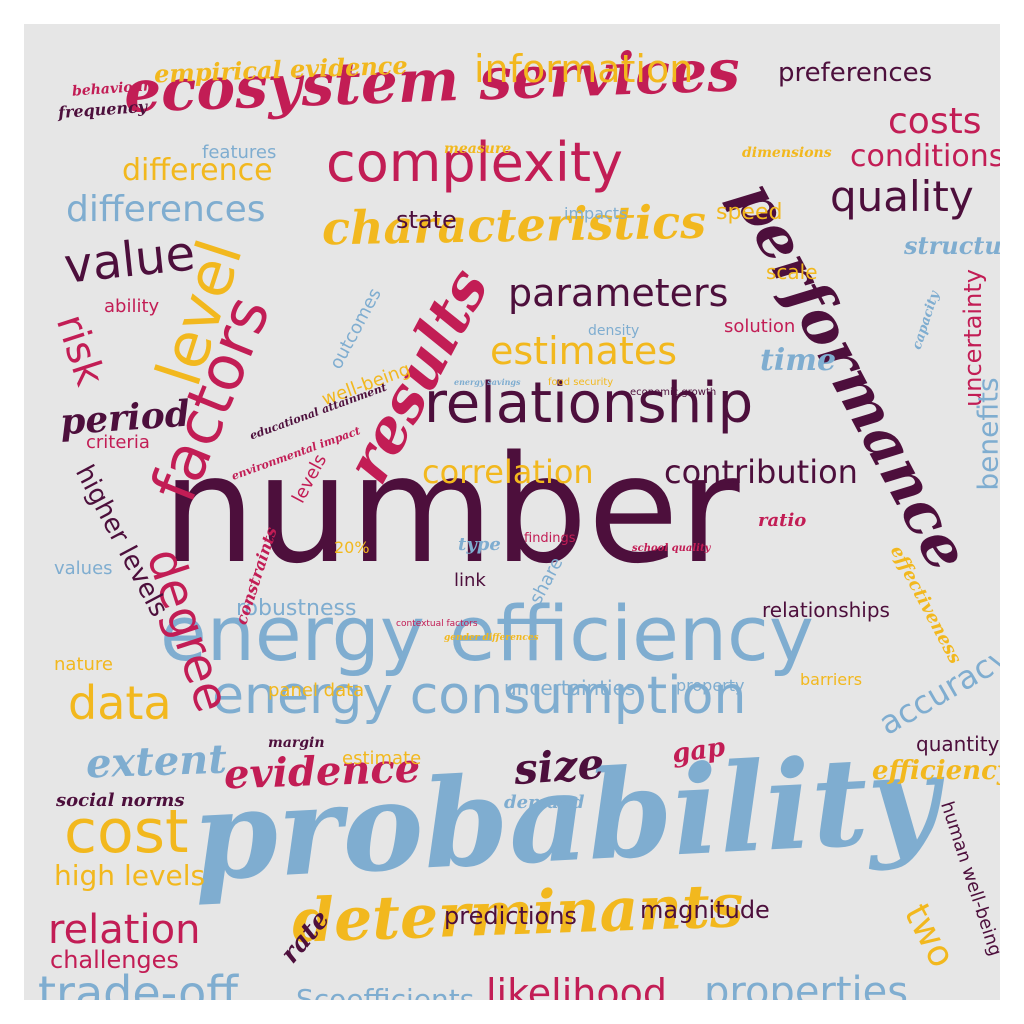  Describe the element at coordinates (129, 260) in the screenshot. I see `word-value: value` at that location.